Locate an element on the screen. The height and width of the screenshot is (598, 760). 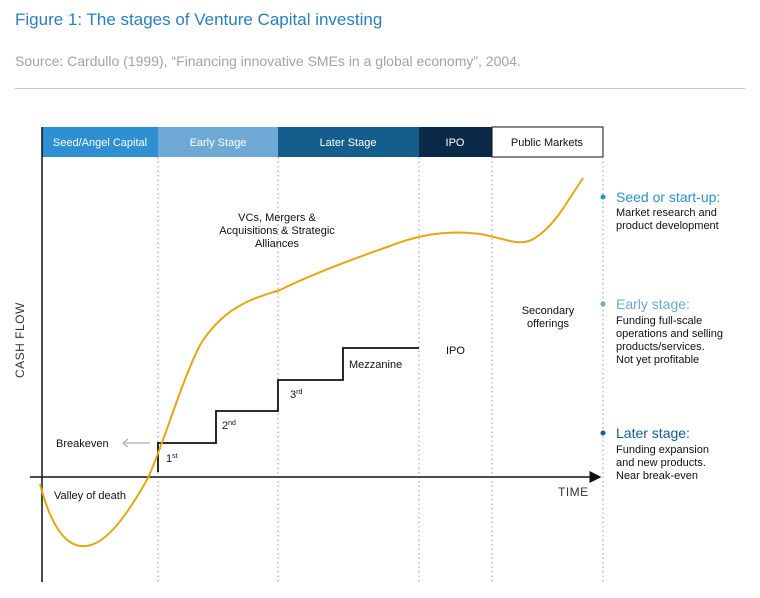
stage-early-label: Early Stage is located at coordinates (218, 143).